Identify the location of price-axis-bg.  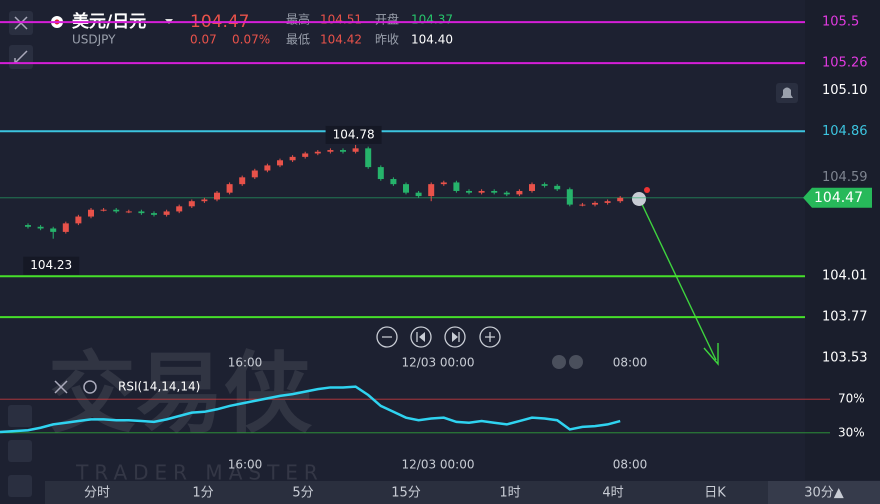
(842, 240).